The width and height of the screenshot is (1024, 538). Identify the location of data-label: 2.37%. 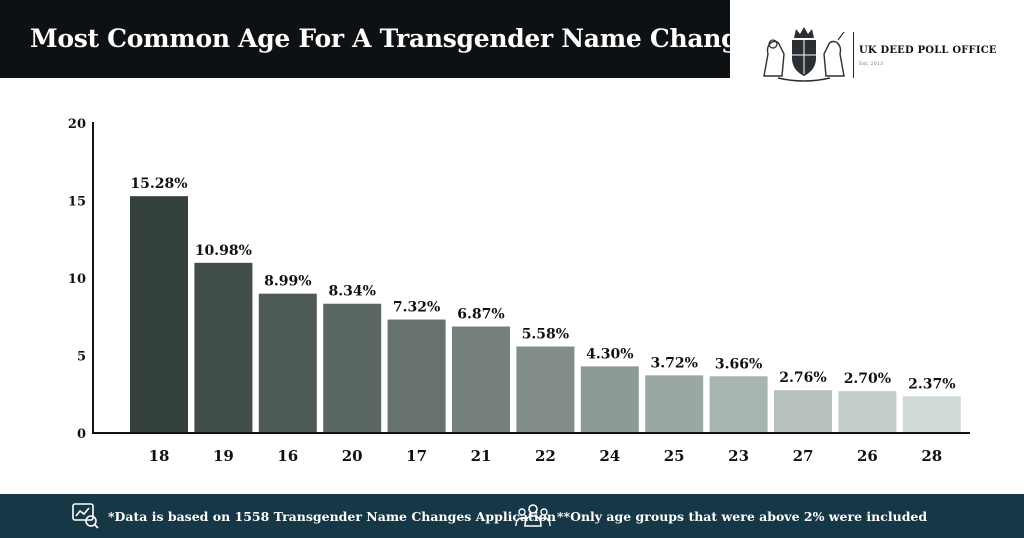
(931, 384).